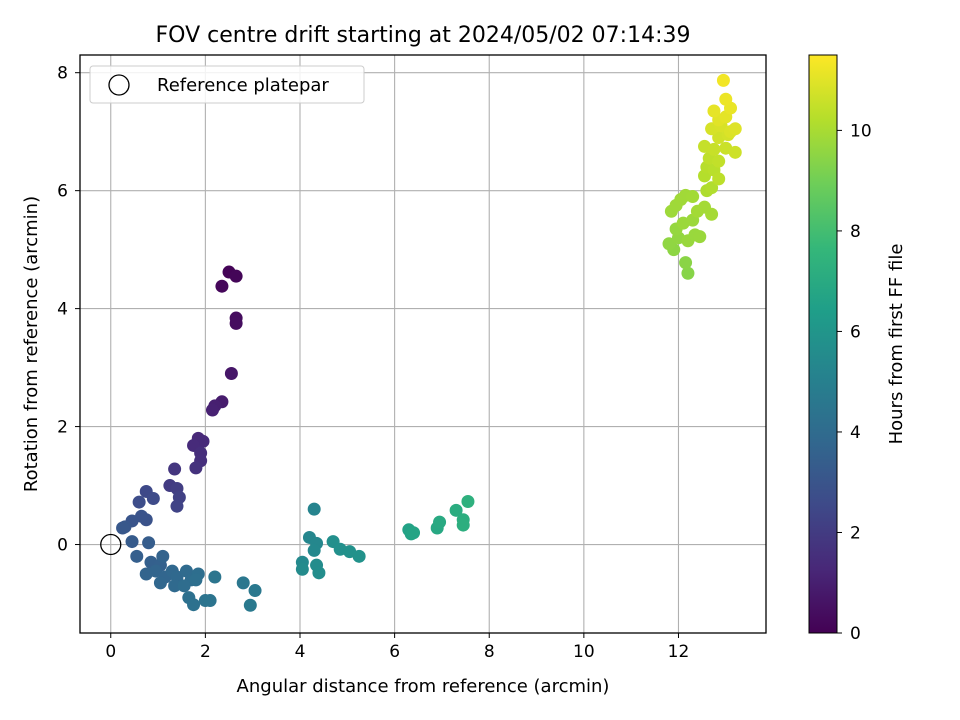 This screenshot has width=960, height=720. Describe the element at coordinates (62, 192) in the screenshot. I see `y-tick-label: 6` at that location.